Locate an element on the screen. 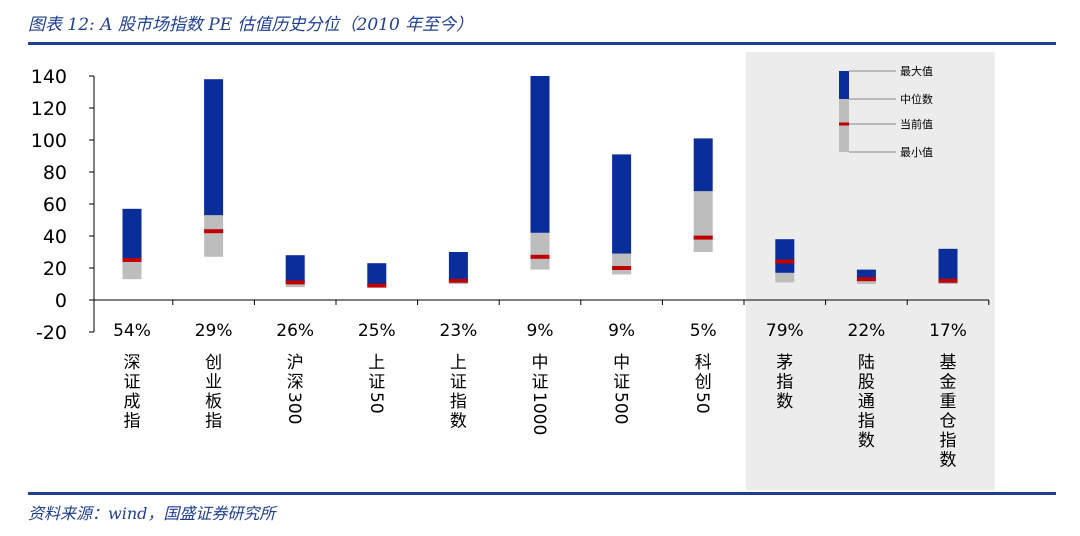  category-label: 茅指数 is located at coordinates (784, 382).